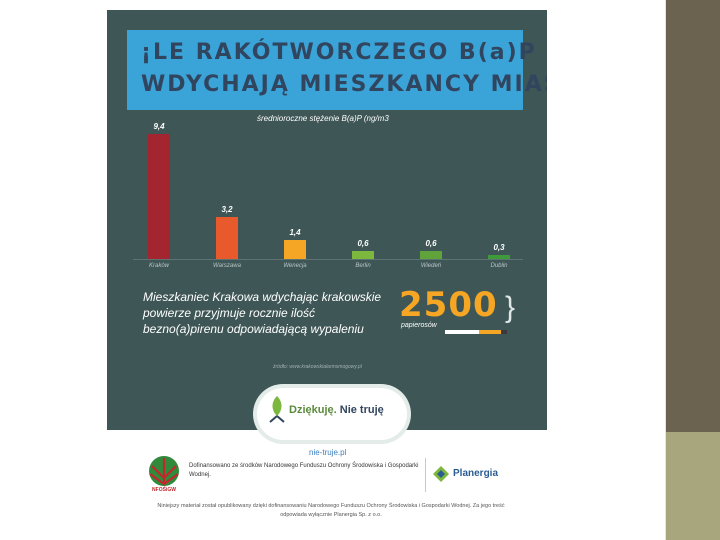 Image resolution: width=720 pixels, height=540 pixels. What do you see at coordinates (164, 490) in the screenshot?
I see `nfosigw-caption: NFOŚiGW` at bounding box center [164, 490].